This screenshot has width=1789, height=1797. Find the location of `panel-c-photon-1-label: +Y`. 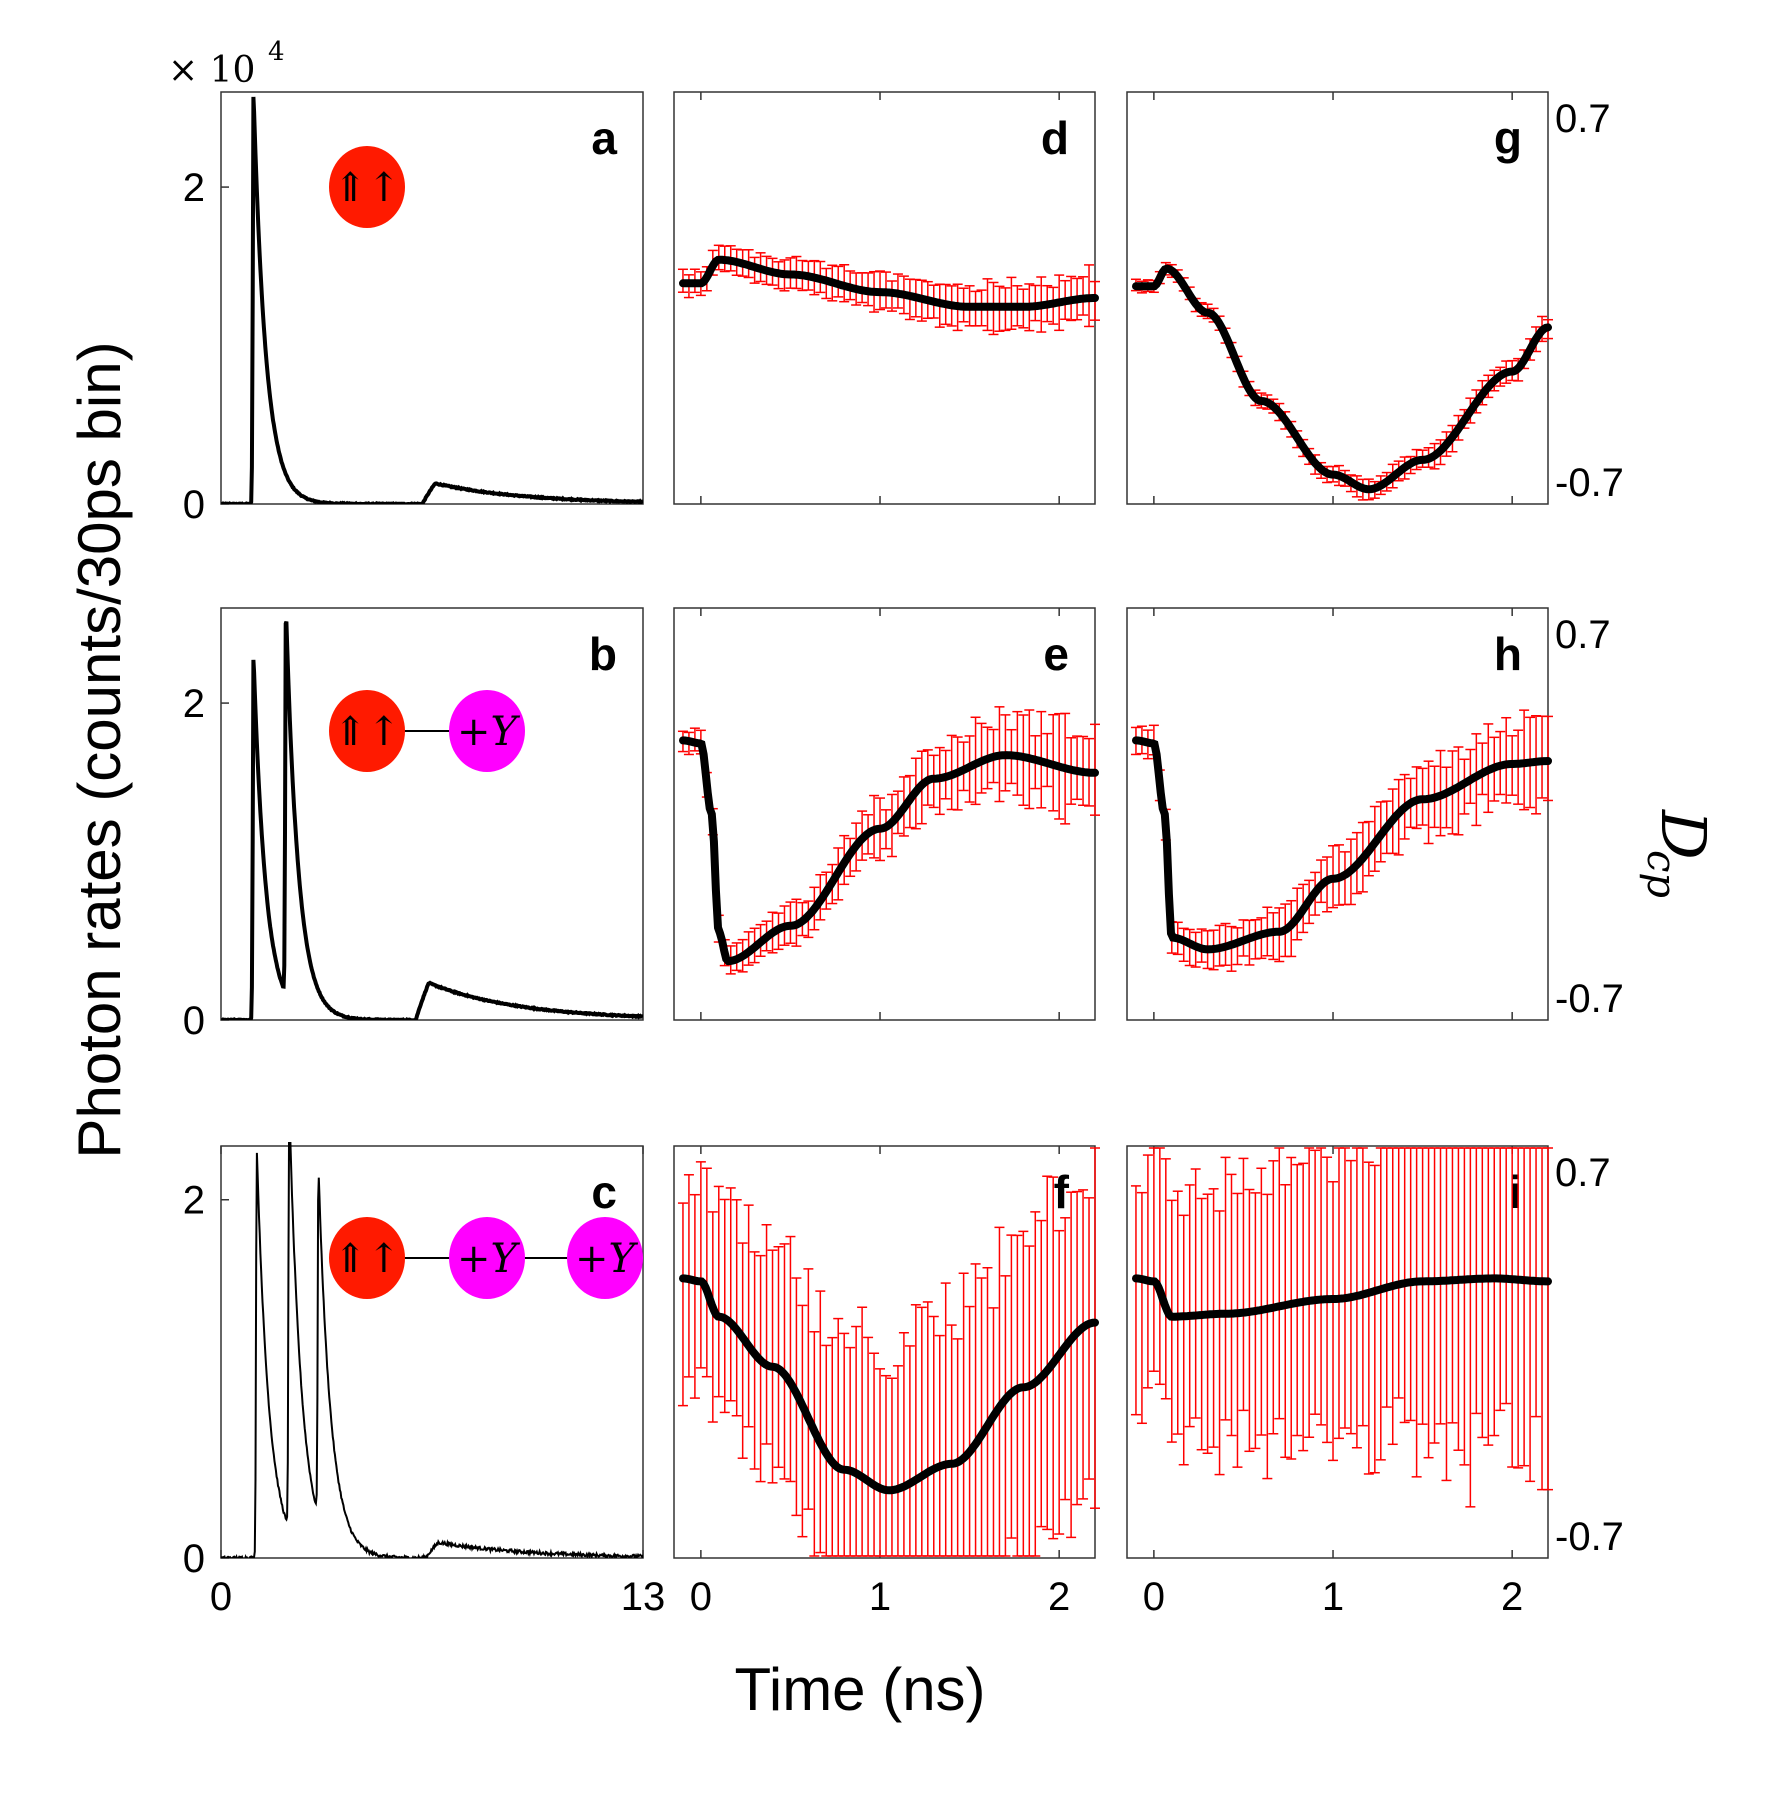

panel-c-photon-1-label: +Y is located at coordinates (489, 1259).